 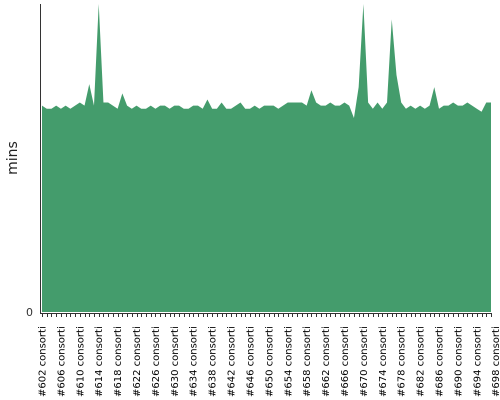 What do you see at coordinates (364, 361) in the screenshot?
I see `x-tick-label: #670 consorti` at bounding box center [364, 361].